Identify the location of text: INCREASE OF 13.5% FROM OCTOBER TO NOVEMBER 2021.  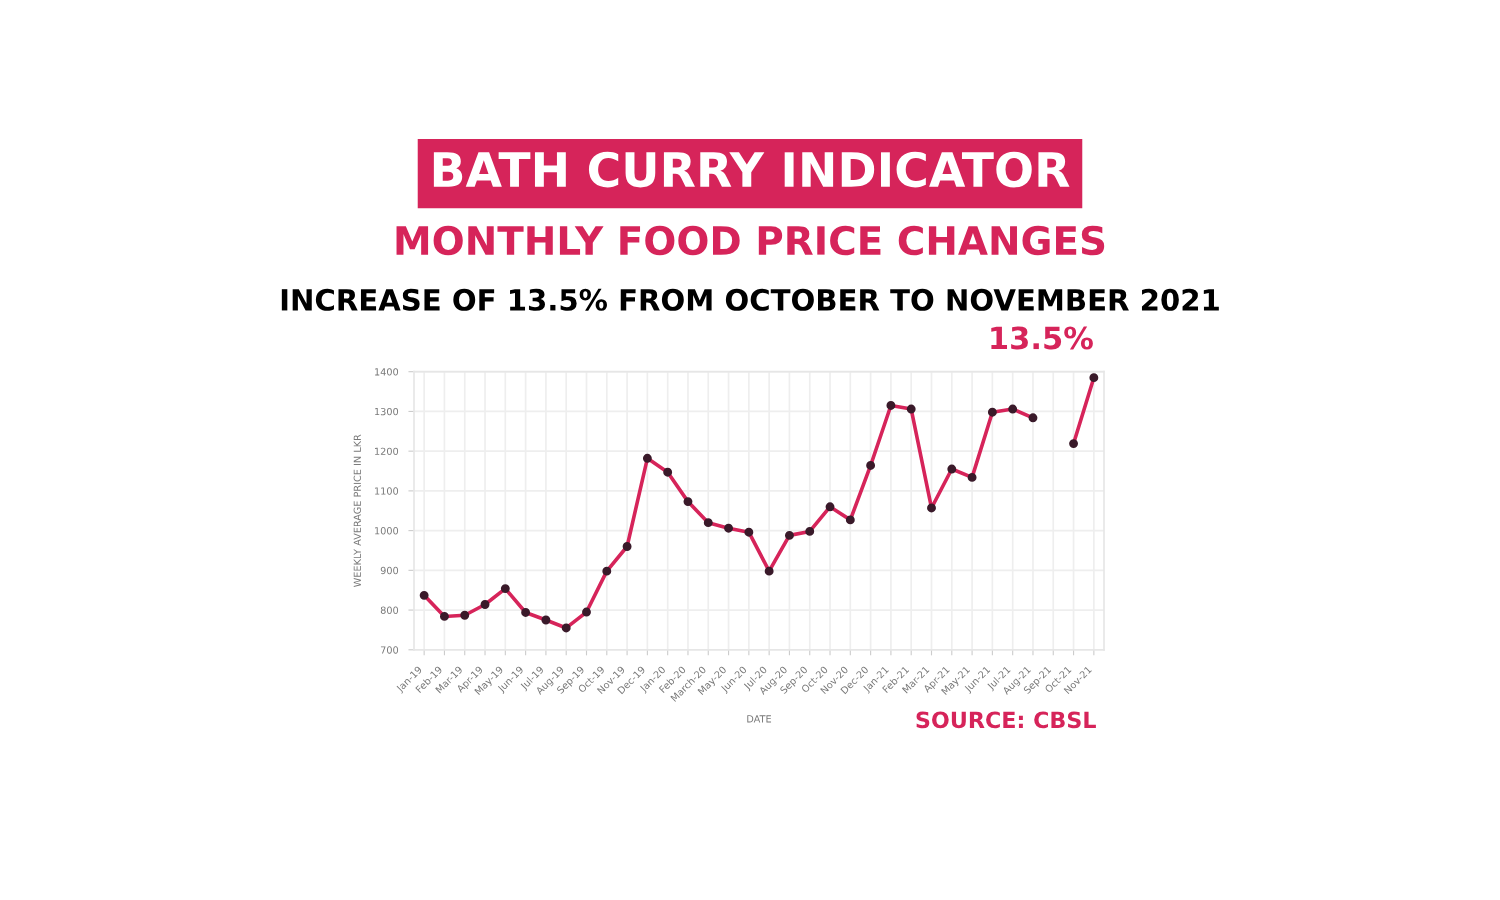
(750, 299).